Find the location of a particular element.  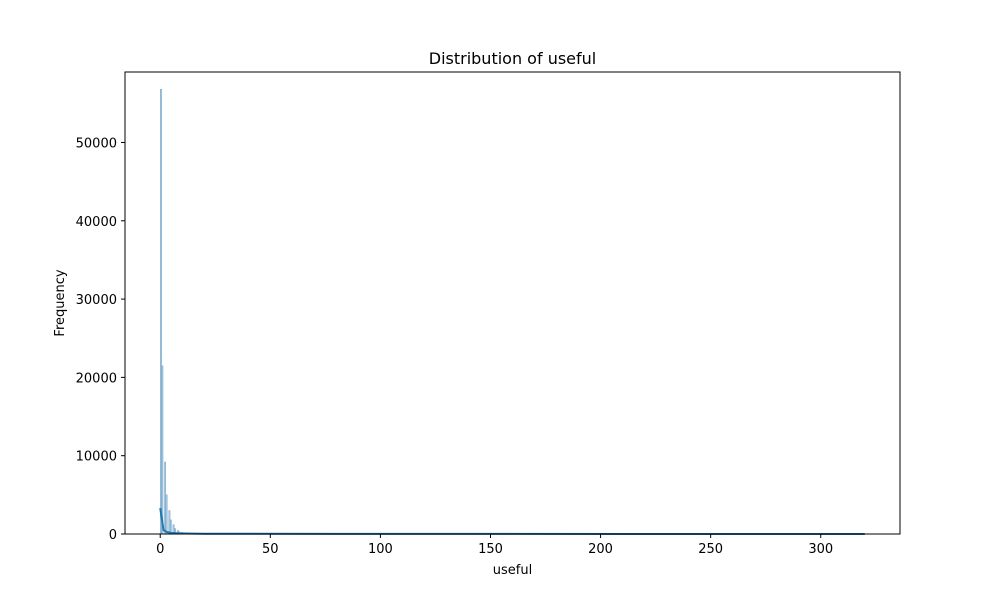

y-tick-label: 0 is located at coordinates (113, 535).